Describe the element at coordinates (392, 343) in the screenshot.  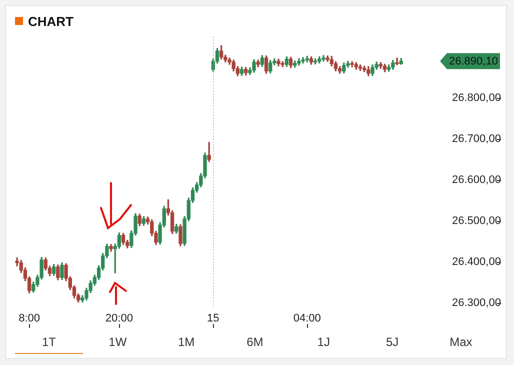
I see `text: 5J` at that location.